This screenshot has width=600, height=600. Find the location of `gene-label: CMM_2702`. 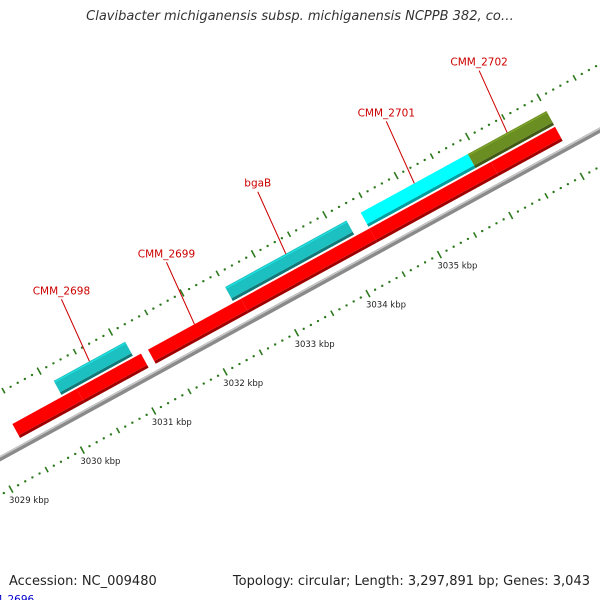

gene-label: CMM_2702 is located at coordinates (478, 63).